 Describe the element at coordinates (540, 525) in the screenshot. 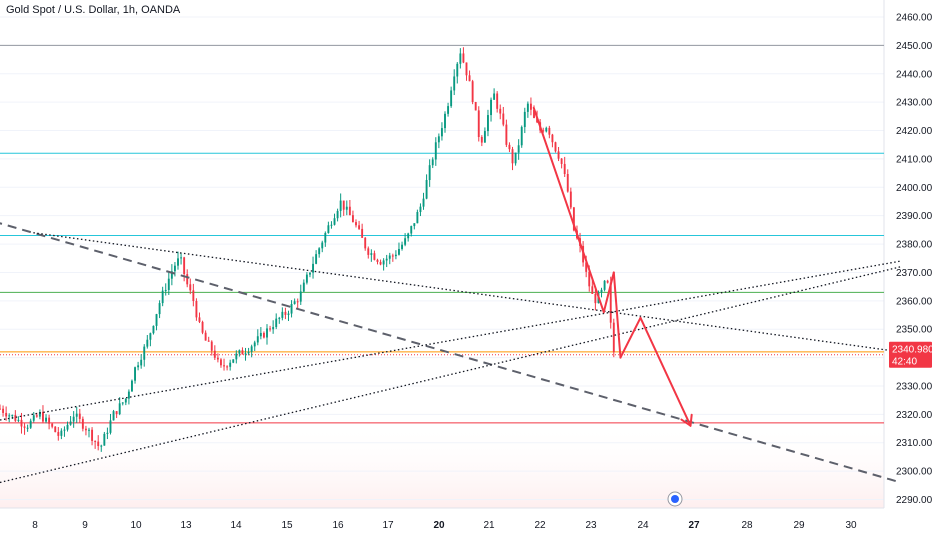

I see `x-tick-label: 22` at that location.